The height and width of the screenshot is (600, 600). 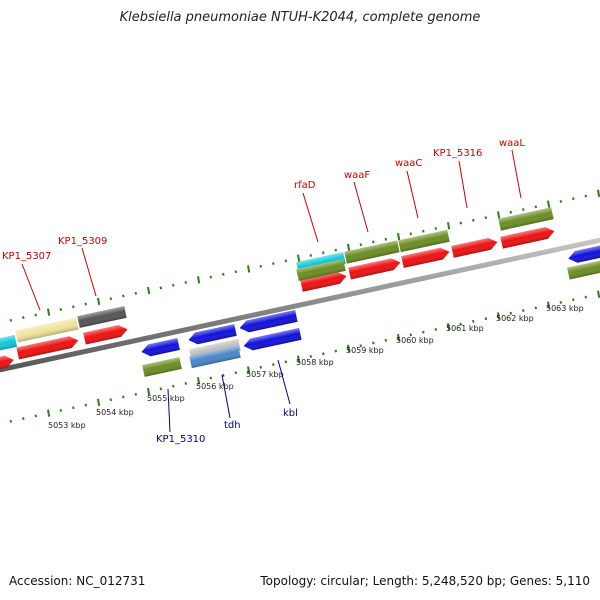 I want to click on dark-gray-gene-feature, so click(x=102, y=317).